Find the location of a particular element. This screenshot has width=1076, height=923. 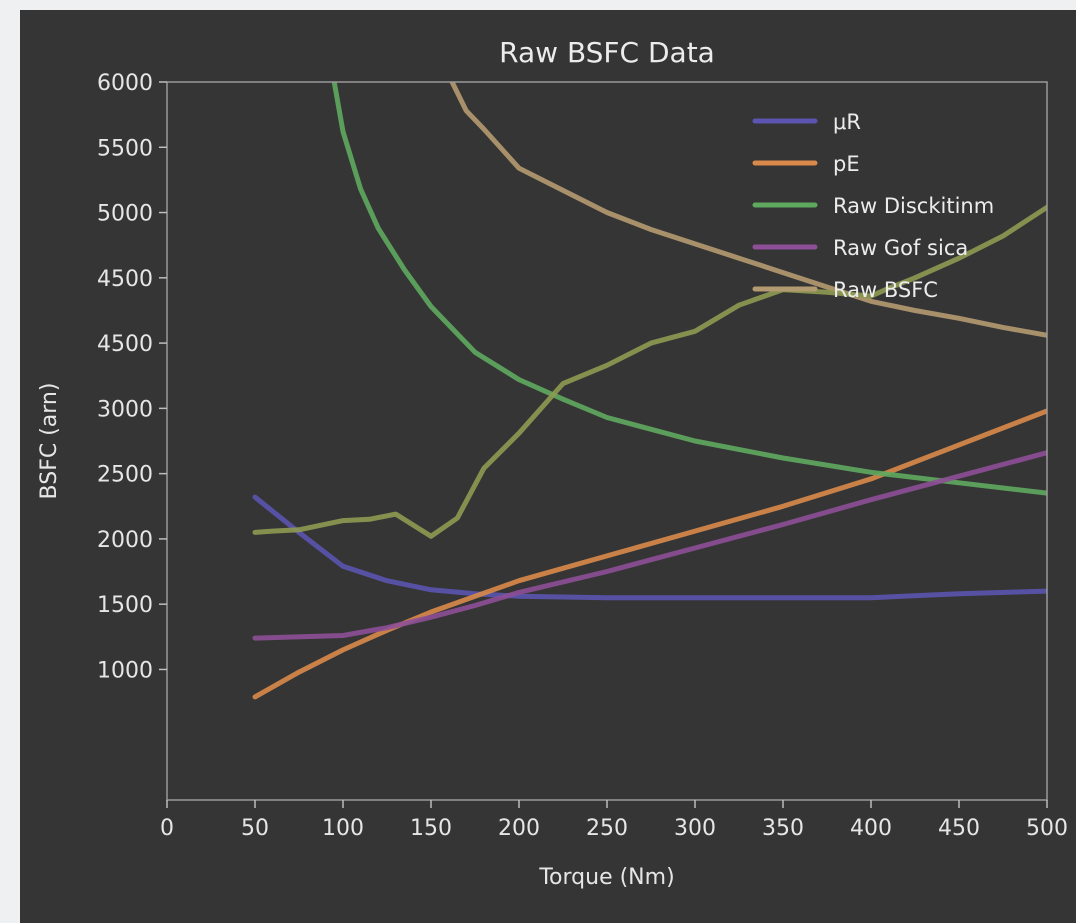

y-tick-label: 1000 is located at coordinates (125, 670).